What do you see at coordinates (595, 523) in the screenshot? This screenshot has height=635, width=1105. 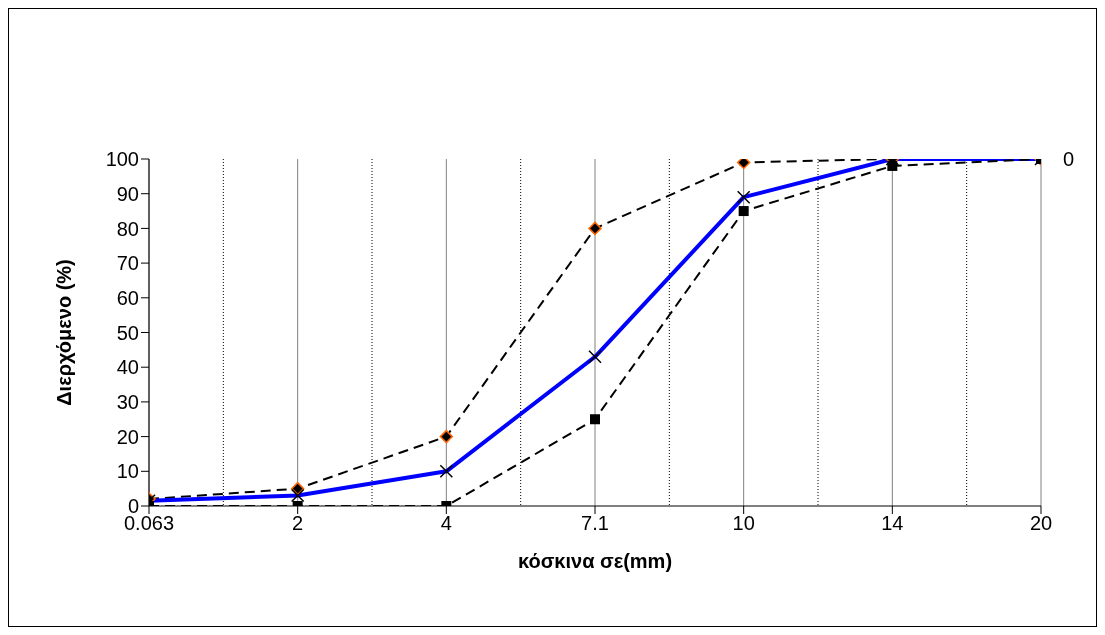 I see `x-tick-label: 7.1` at bounding box center [595, 523].